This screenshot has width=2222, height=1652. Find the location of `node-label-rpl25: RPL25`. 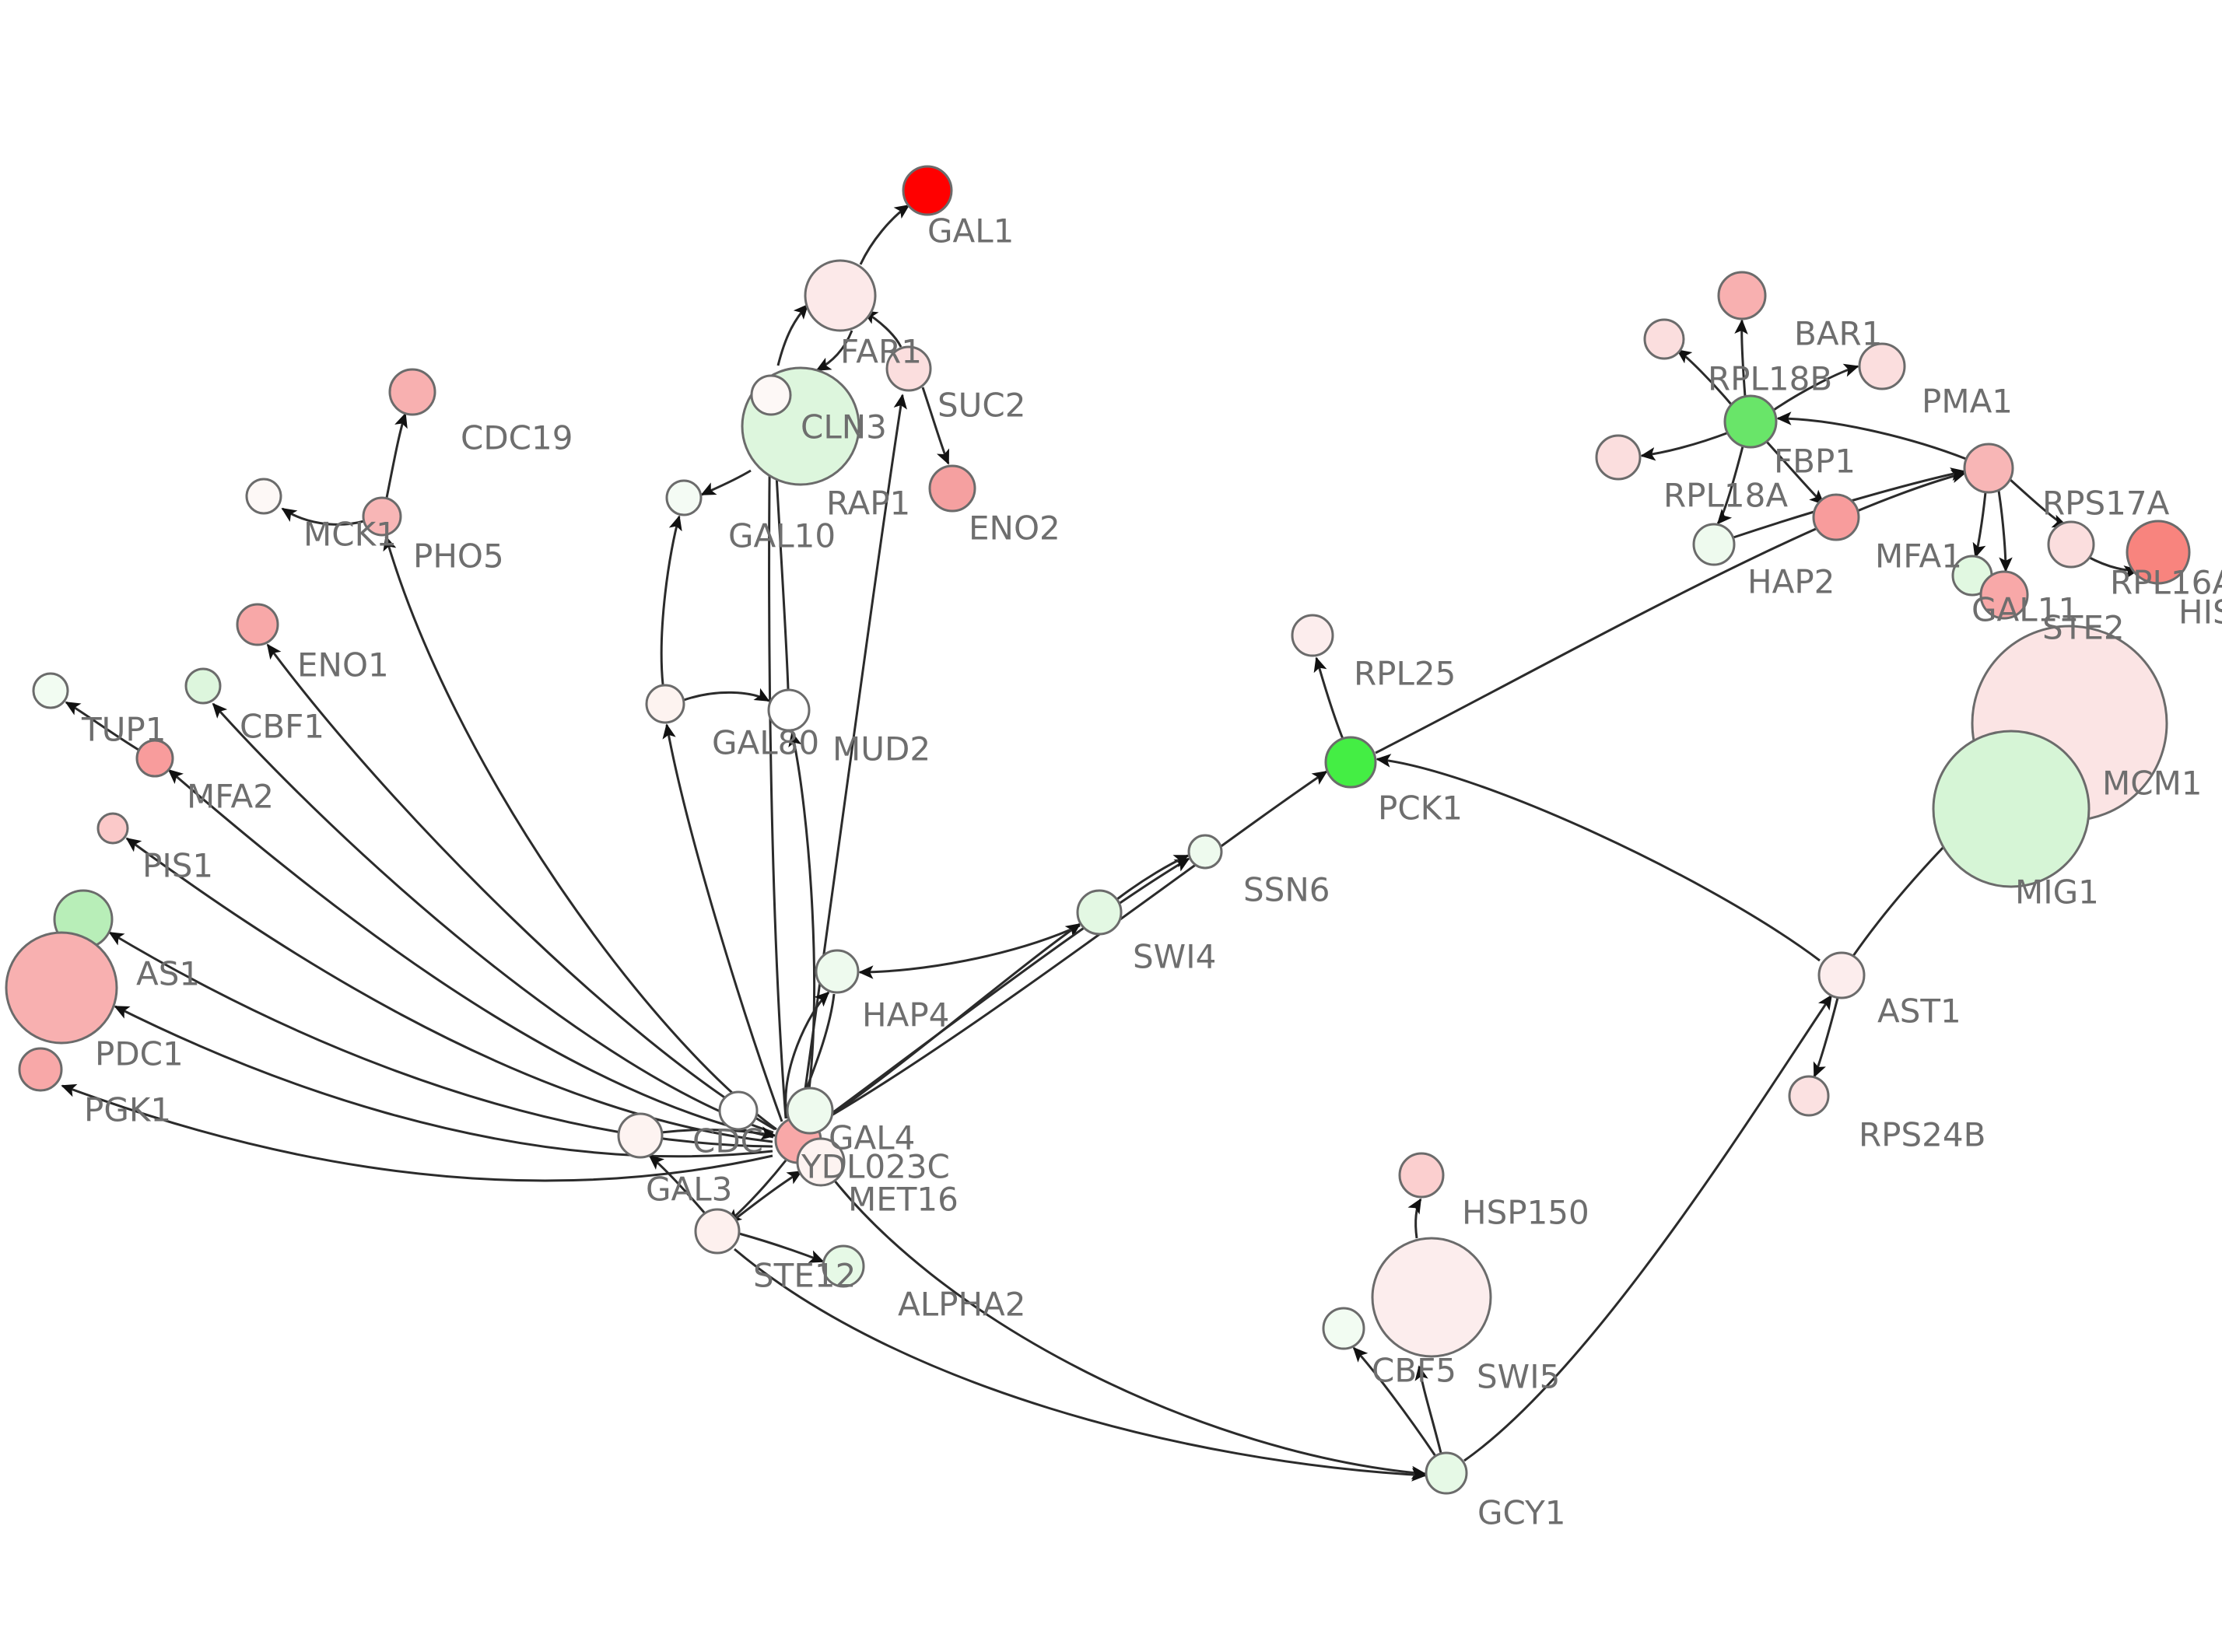

node-label-rpl25: RPL25 is located at coordinates (1405, 674).